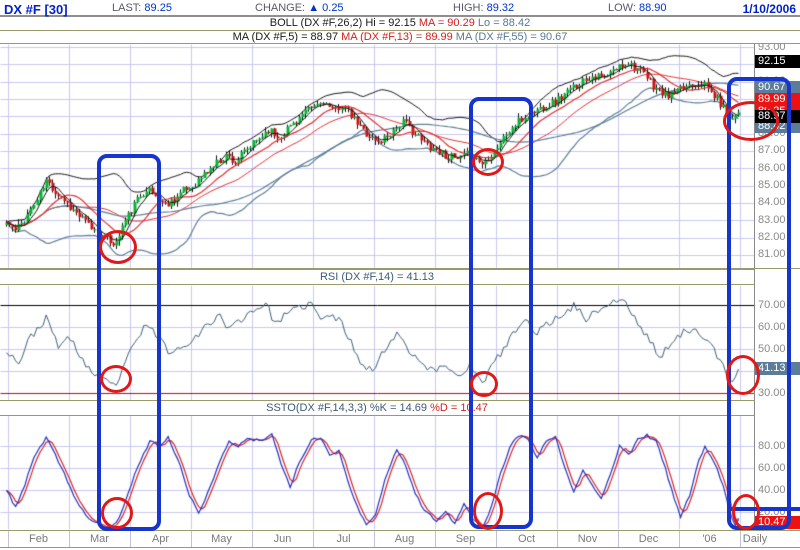 The image size is (800, 550). Describe the element at coordinates (36, 9) in the screenshot. I see `symbol-title: DX #F [30]` at that location.